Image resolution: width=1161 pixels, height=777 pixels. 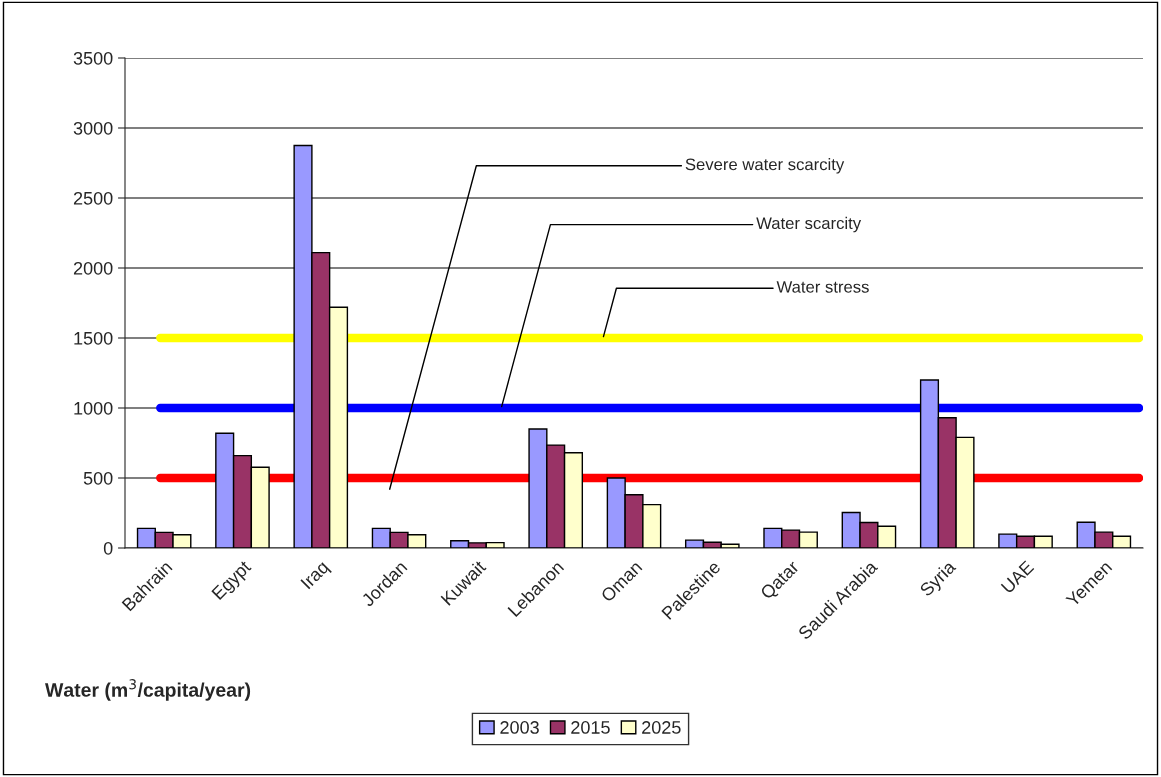 What do you see at coordinates (108, 548) in the screenshot?
I see `y-tick-label: 0` at bounding box center [108, 548].